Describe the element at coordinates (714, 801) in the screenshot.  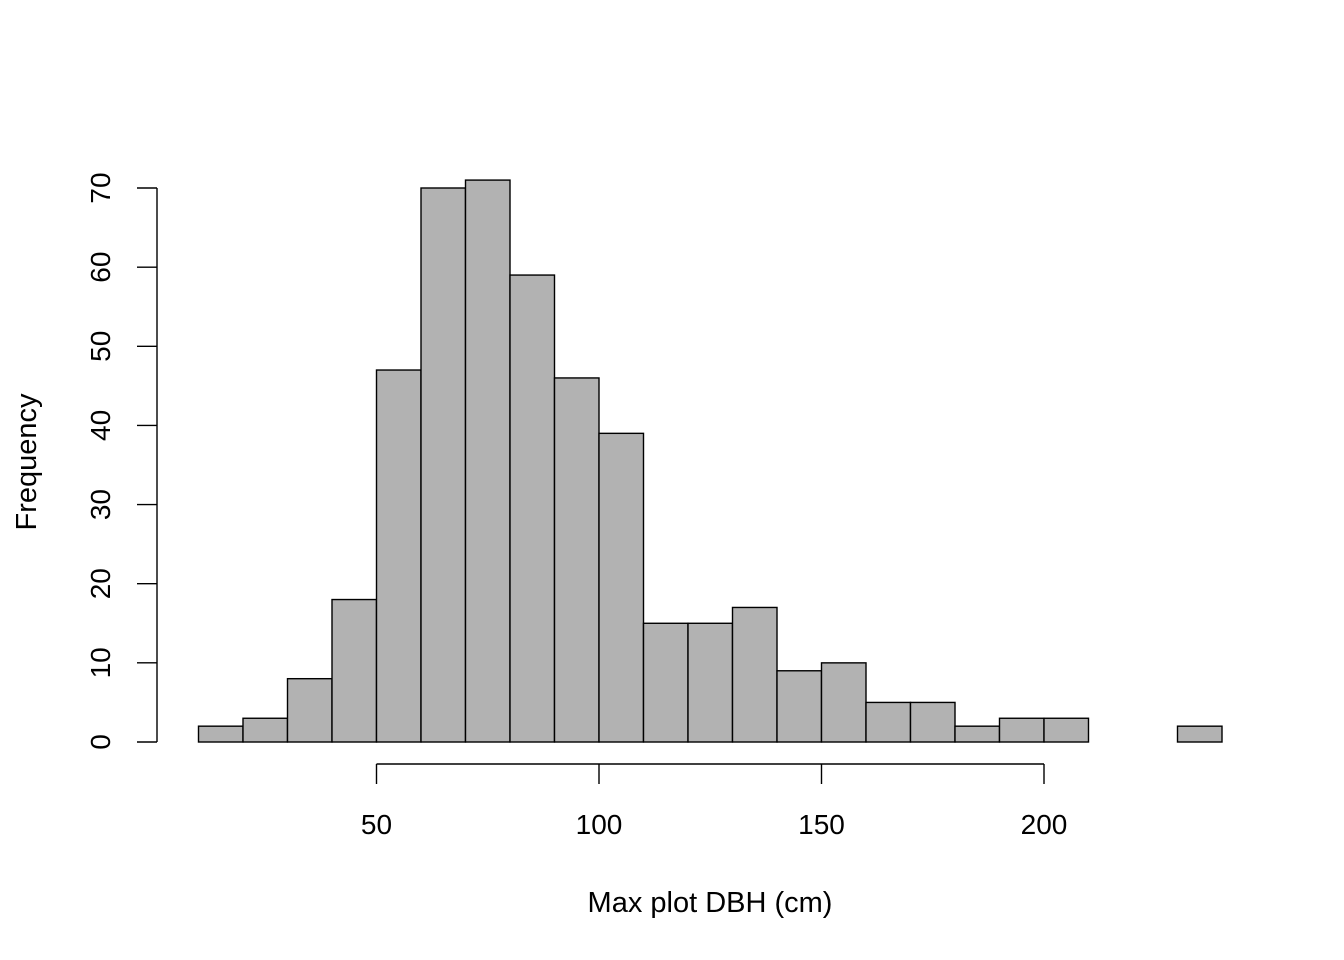
I see `x-axis: 50 100 150 200` at that location.